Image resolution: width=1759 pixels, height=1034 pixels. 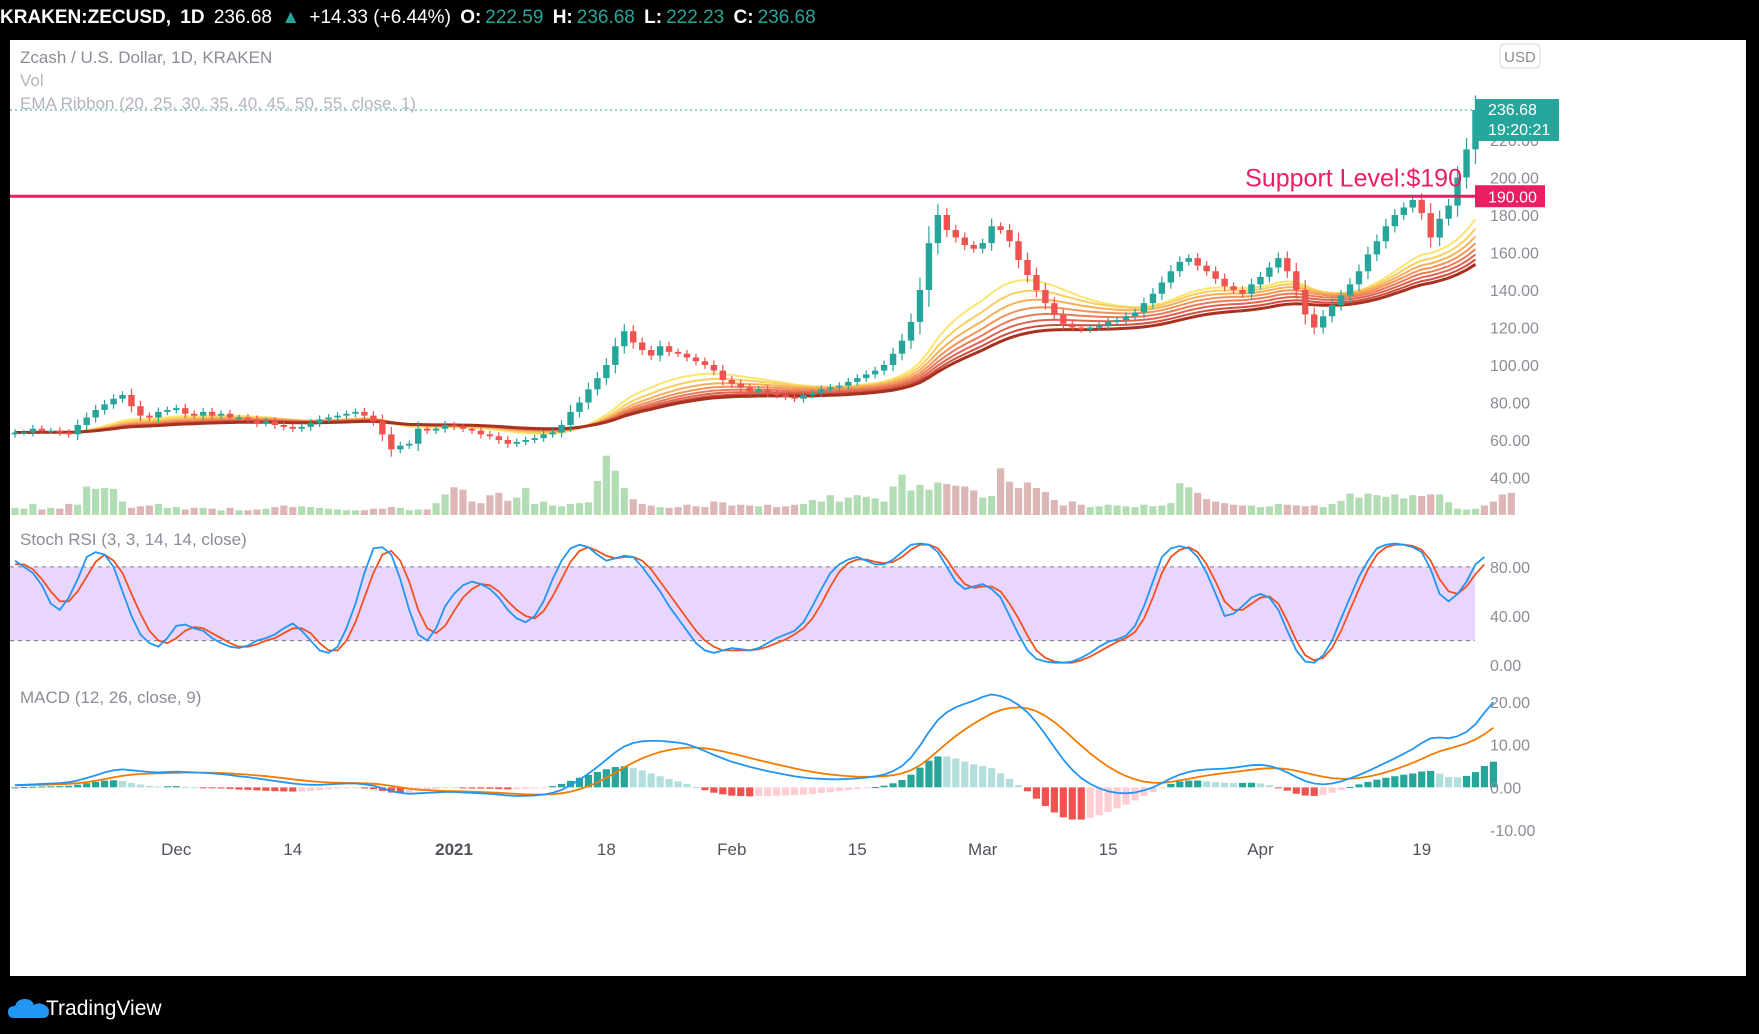 What do you see at coordinates (983, 849) in the screenshot?
I see `x-tick-label: Mar` at bounding box center [983, 849].